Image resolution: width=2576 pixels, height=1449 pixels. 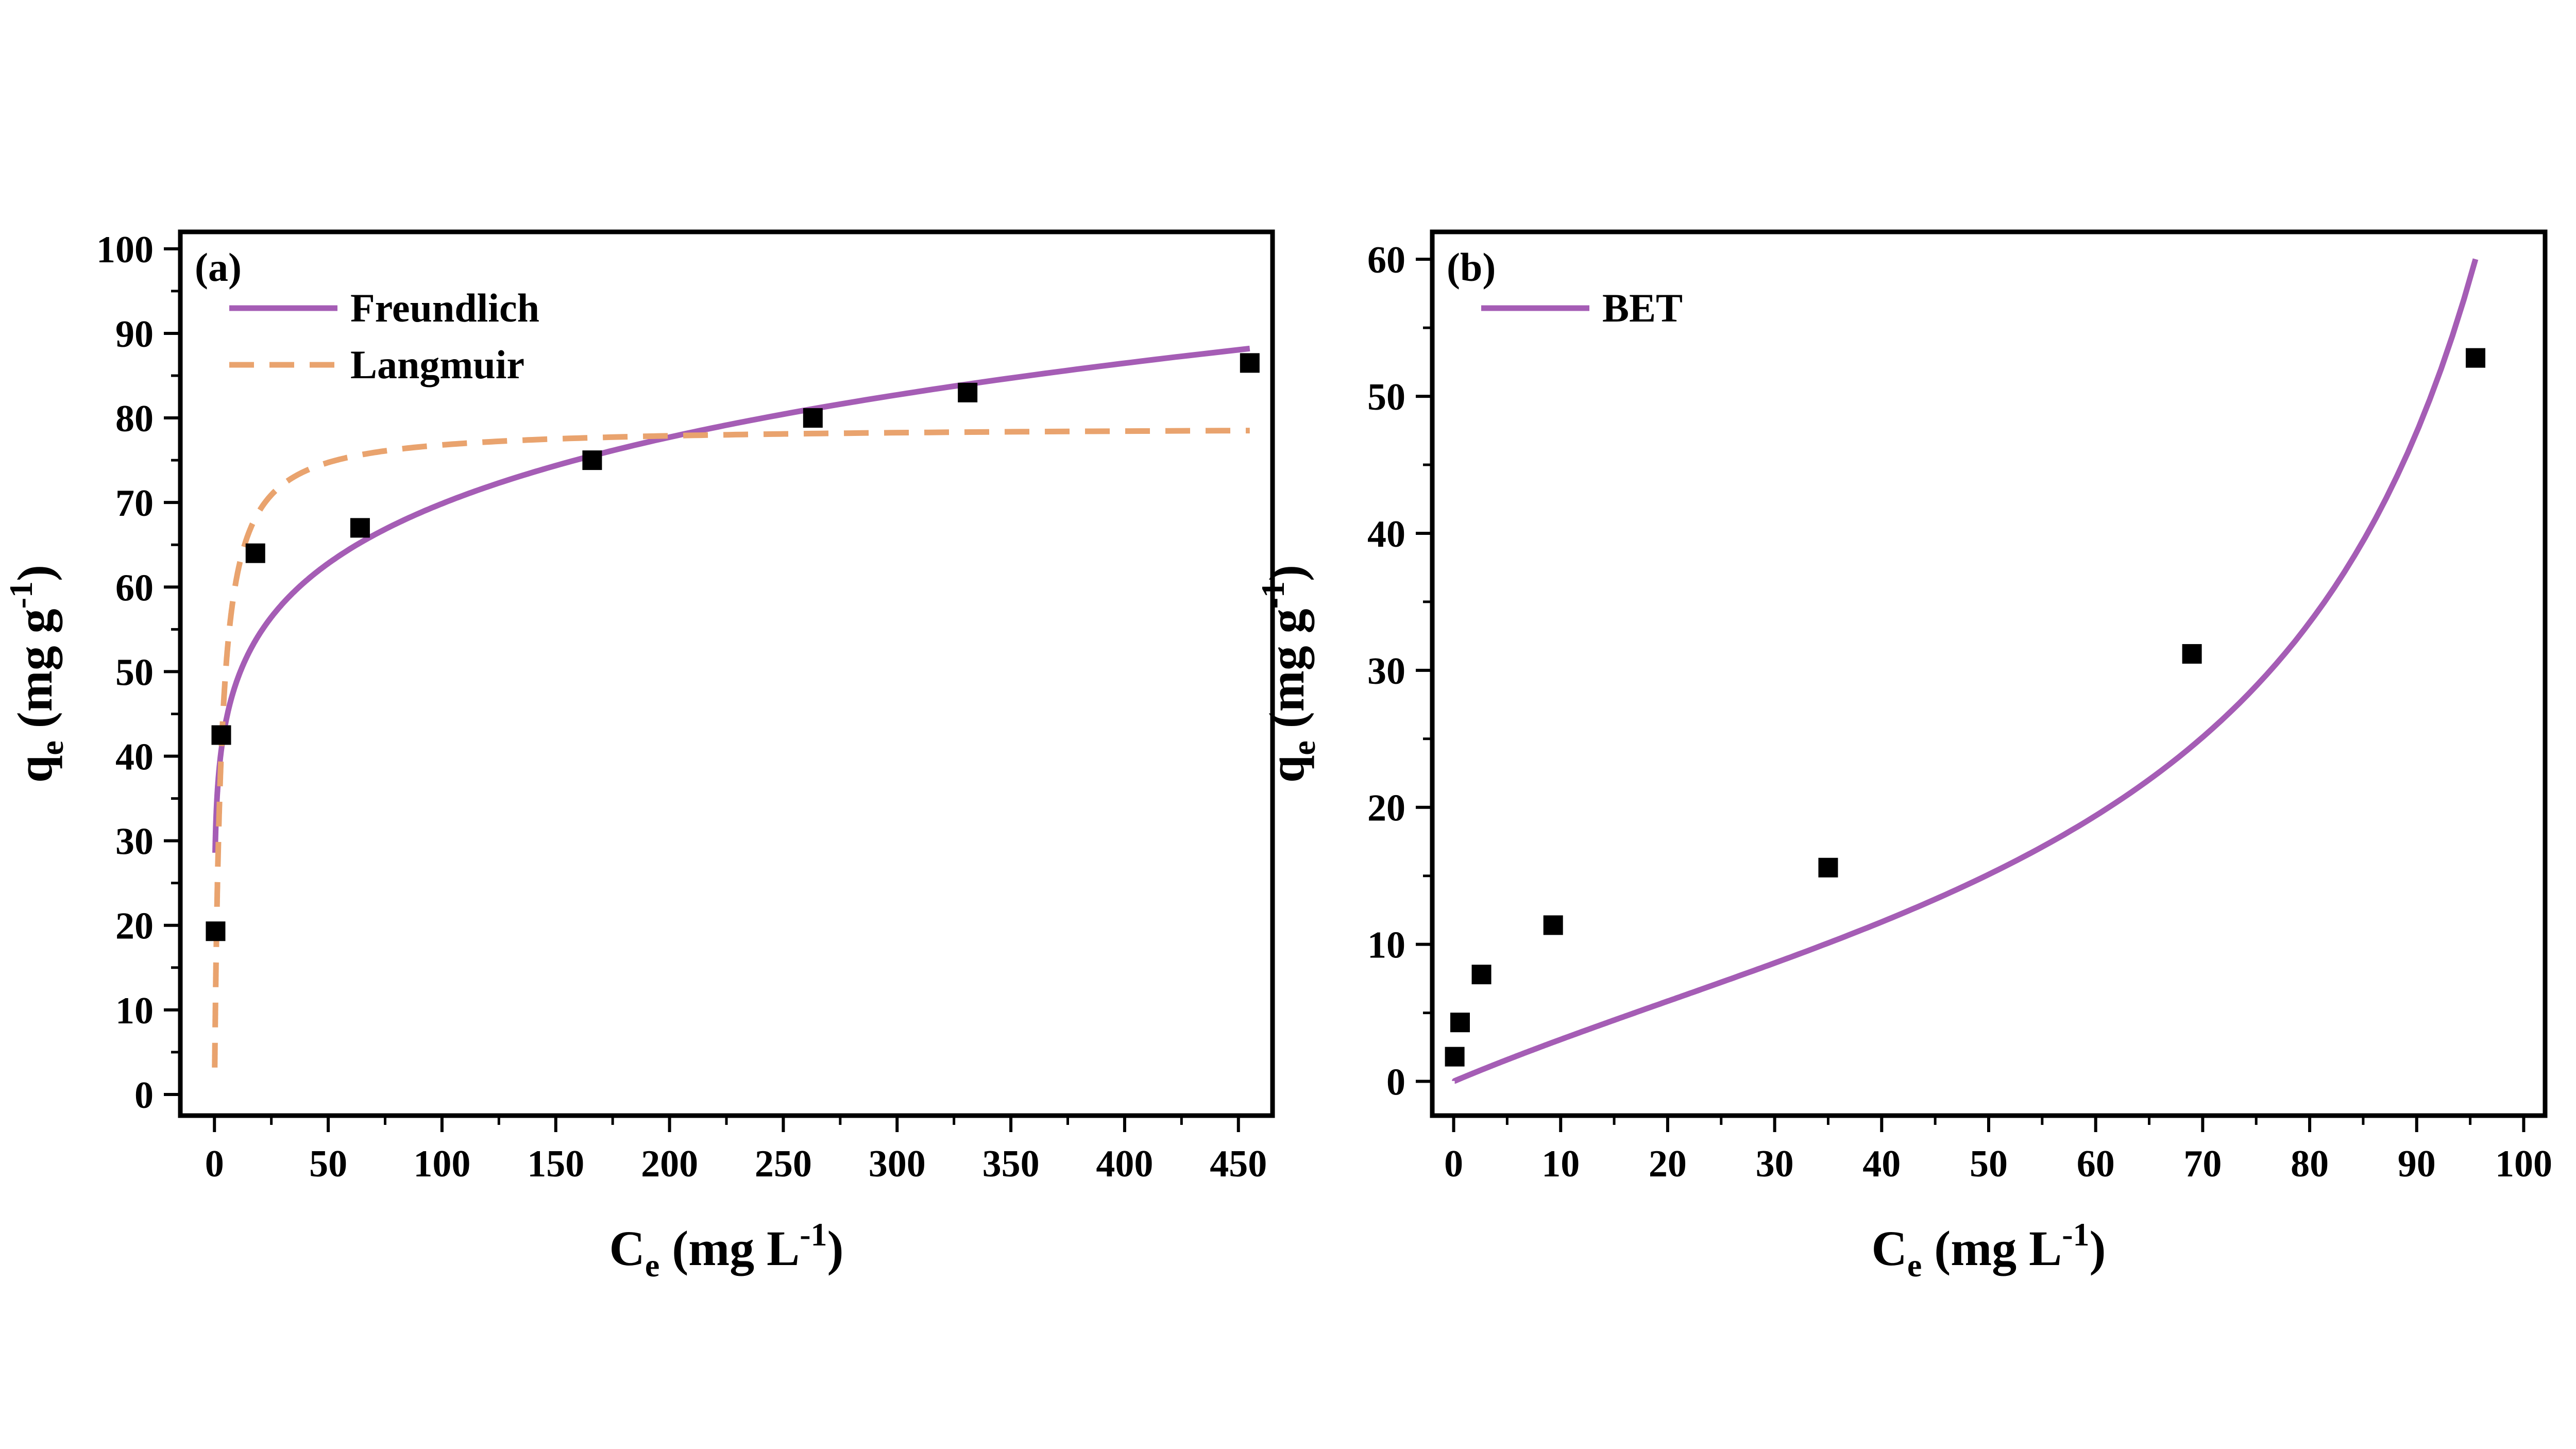 What do you see at coordinates (1471, 267) in the screenshot?
I see `panel-label: (b)` at bounding box center [1471, 267].